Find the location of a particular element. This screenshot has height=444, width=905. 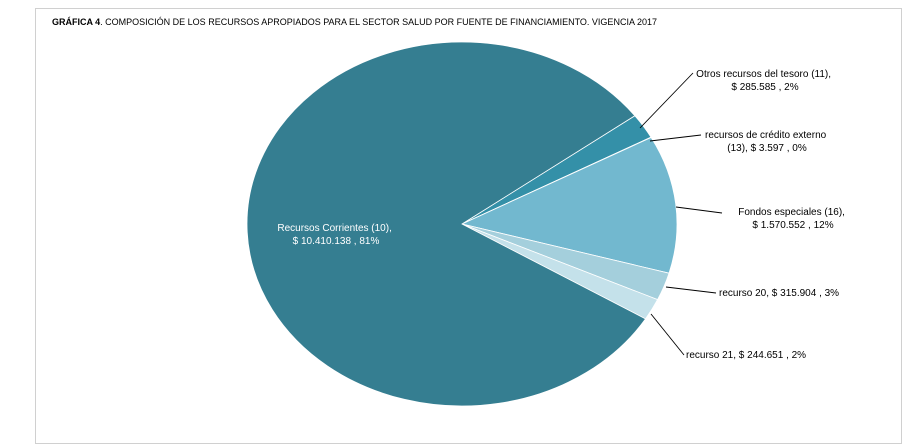

leader-lines is located at coordinates (681, 214).